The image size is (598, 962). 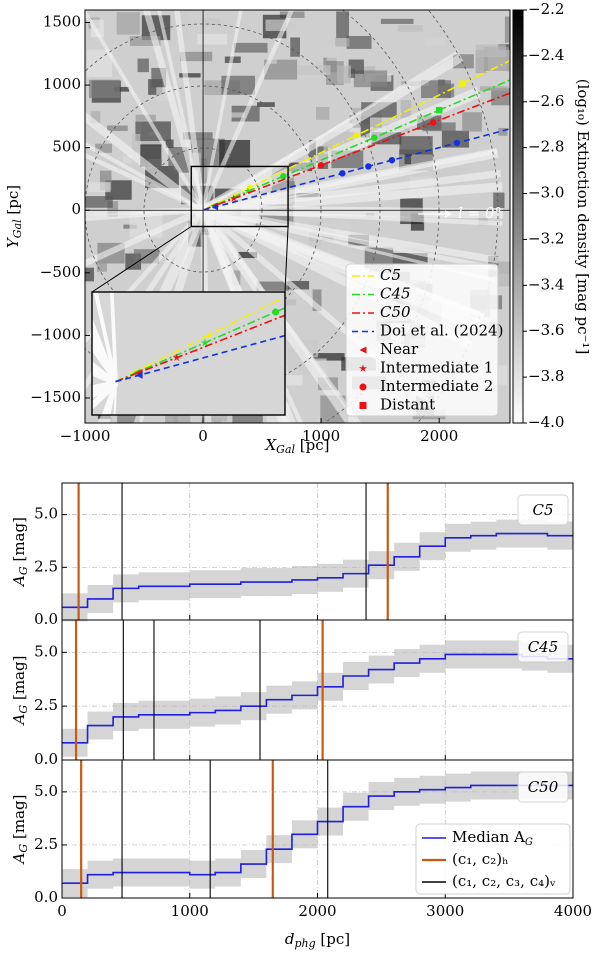 What do you see at coordinates (285, 449) in the screenshot?
I see `x-axis-label-sub: Gal` at bounding box center [285, 449].